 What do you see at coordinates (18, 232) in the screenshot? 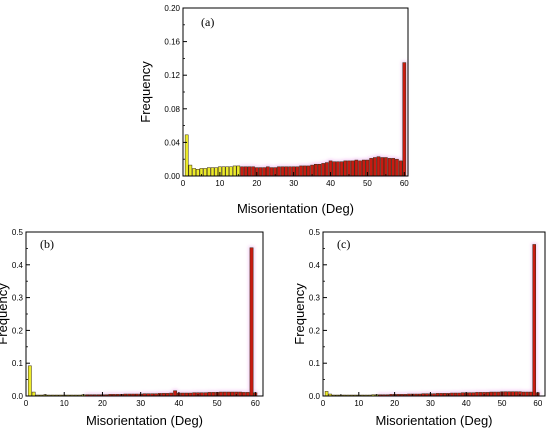
I see `y-tick-label-b: 0.5` at bounding box center [18, 232].